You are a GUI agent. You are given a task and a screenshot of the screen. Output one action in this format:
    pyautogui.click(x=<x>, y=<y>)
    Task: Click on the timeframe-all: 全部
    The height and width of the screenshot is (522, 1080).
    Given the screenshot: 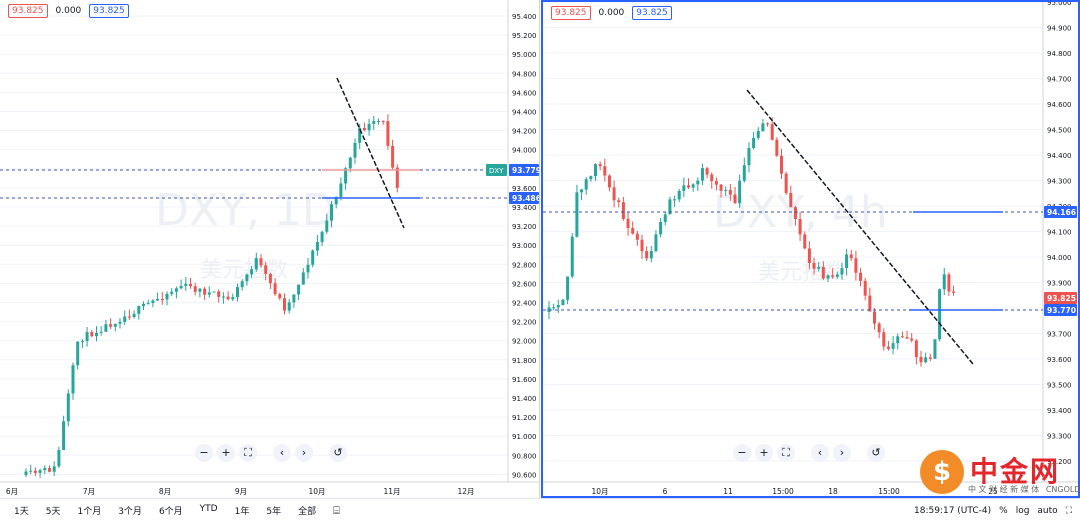 What is the action you would take?
    pyautogui.click(x=307, y=511)
    